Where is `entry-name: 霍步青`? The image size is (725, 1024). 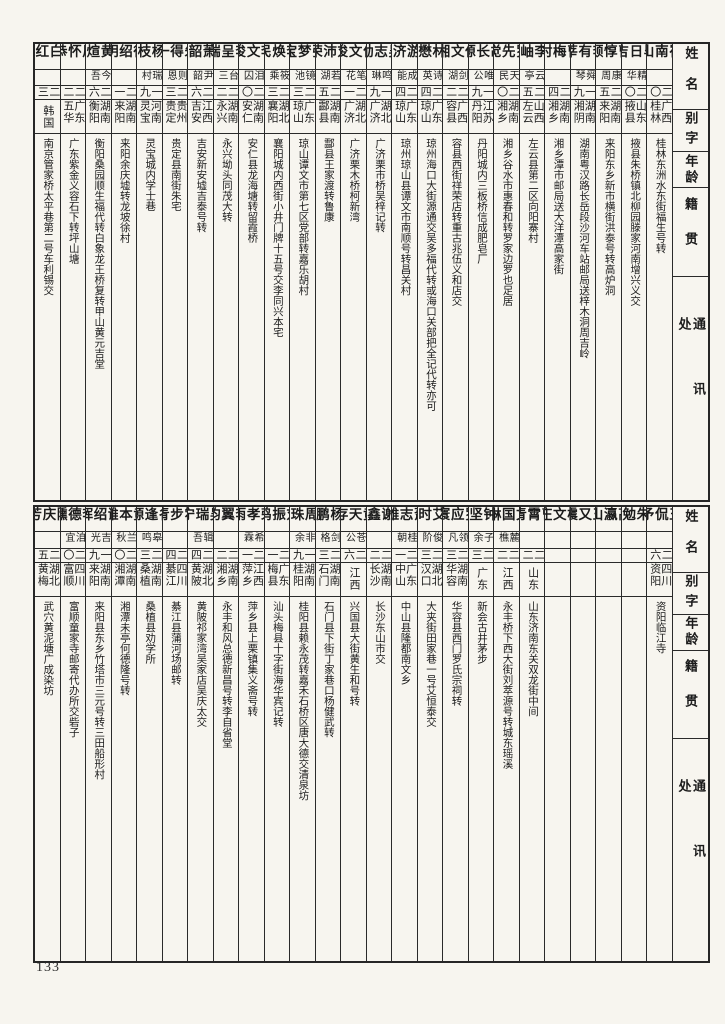
entry-name: 霍步青 is located at coordinates (175, 520).